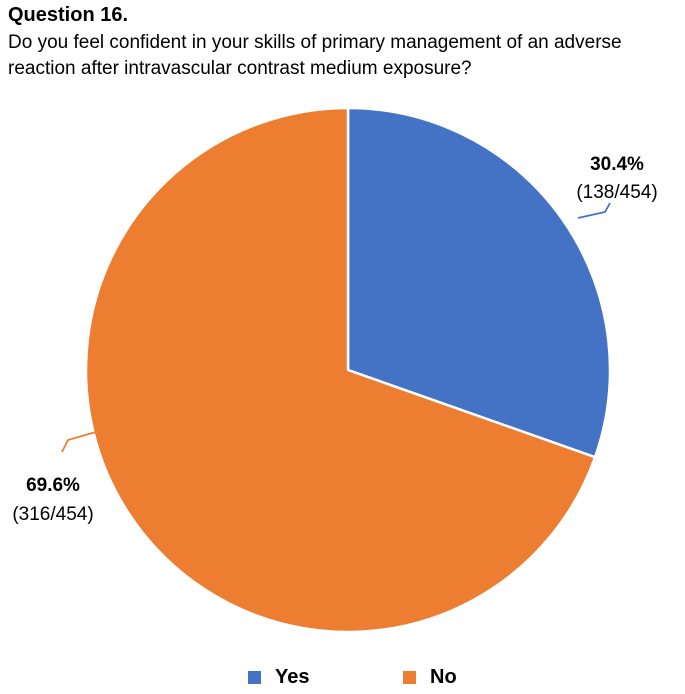 Image resolution: width=685 pixels, height=694 pixels. I want to click on legend-swatch-yes, so click(254, 677).